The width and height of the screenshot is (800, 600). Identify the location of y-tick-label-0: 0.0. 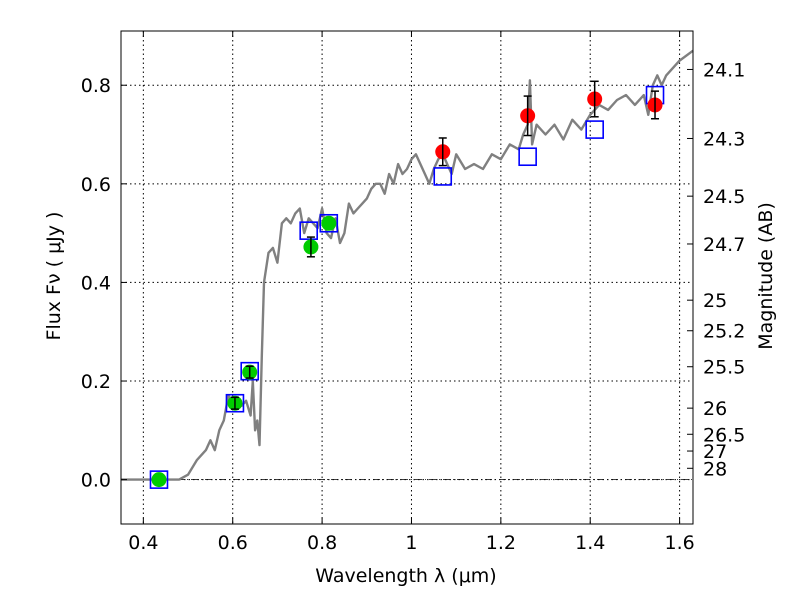
(96, 481).